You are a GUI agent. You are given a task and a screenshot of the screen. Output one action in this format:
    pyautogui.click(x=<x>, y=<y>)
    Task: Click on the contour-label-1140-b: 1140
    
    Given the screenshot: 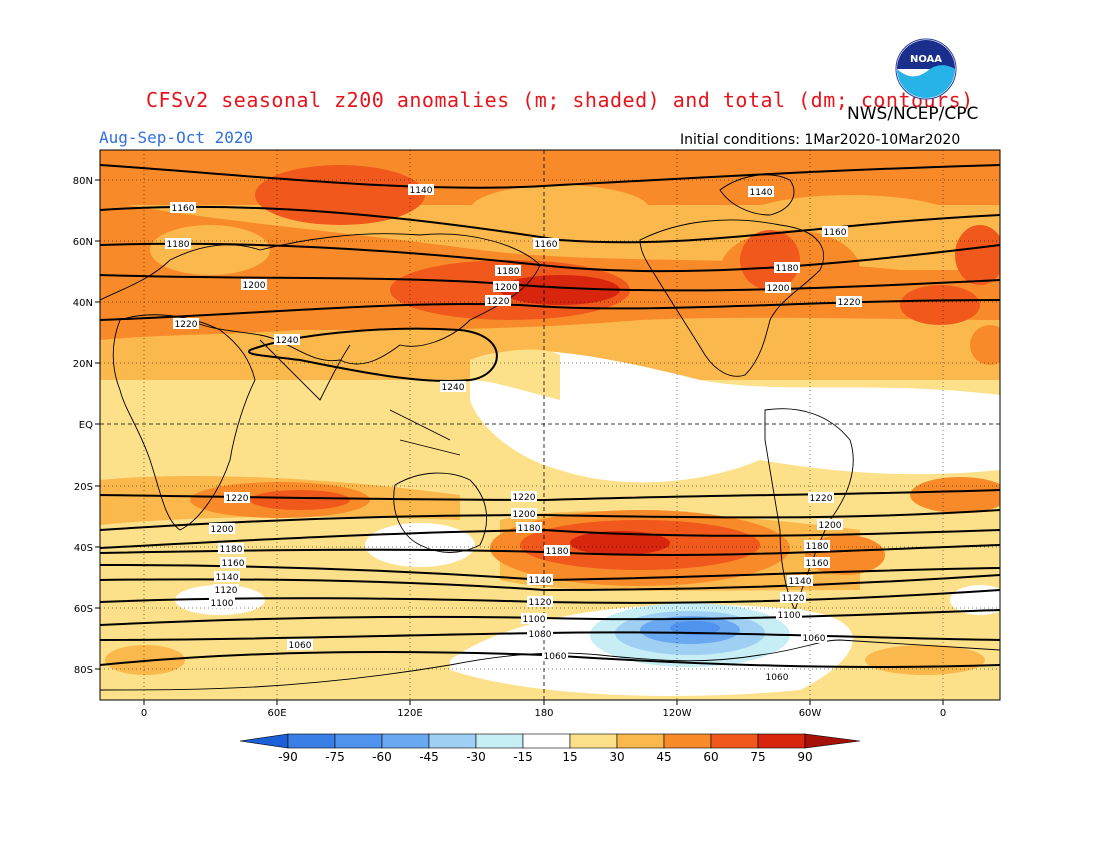 What is the action you would take?
    pyautogui.click(x=761, y=192)
    